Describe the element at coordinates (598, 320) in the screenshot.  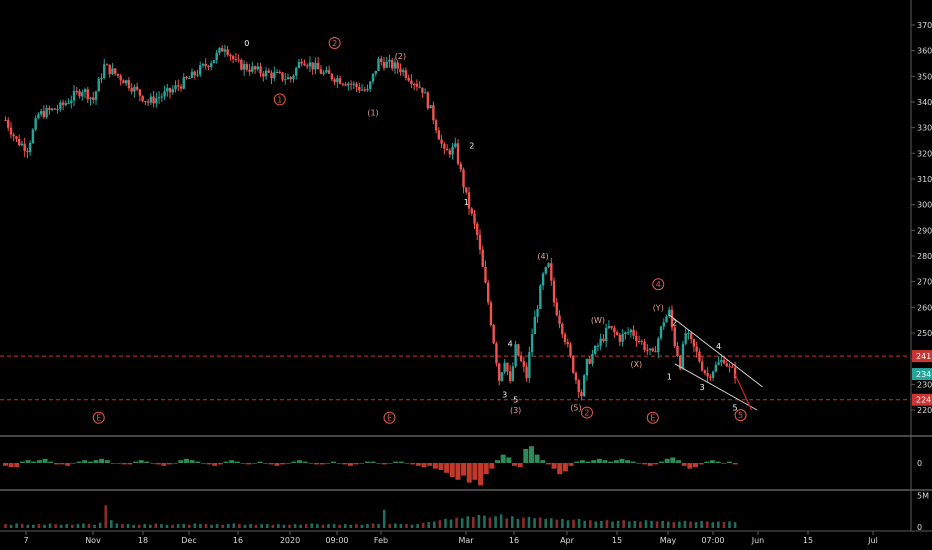
I see `wave-label: (W)` at that location.